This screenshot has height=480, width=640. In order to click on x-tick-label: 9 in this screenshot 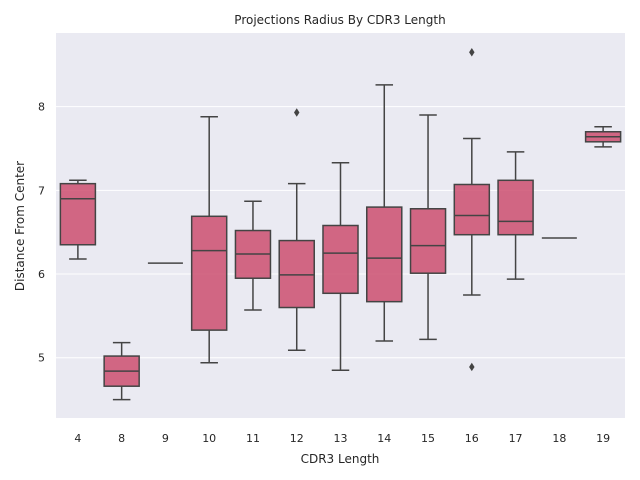, I will do `click(165, 438)`.